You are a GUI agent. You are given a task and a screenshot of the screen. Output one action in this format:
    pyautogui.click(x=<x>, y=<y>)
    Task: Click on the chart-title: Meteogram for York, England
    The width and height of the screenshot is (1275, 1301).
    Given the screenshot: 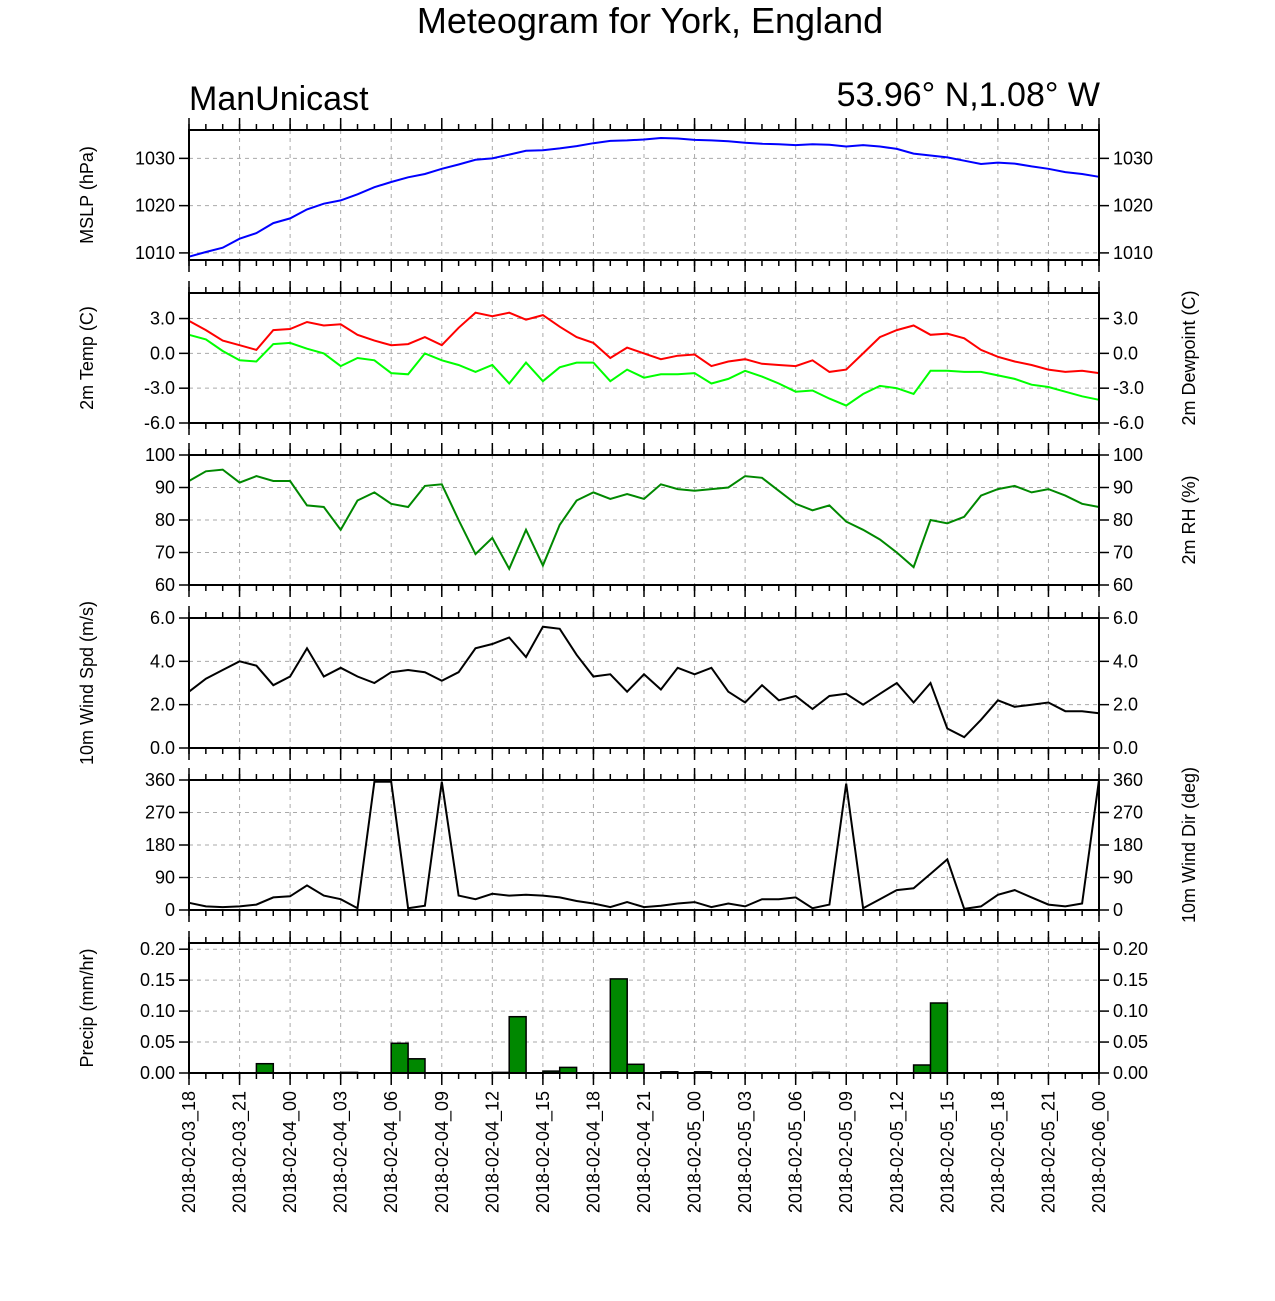 What is the action you would take?
    pyautogui.click(x=650, y=20)
    